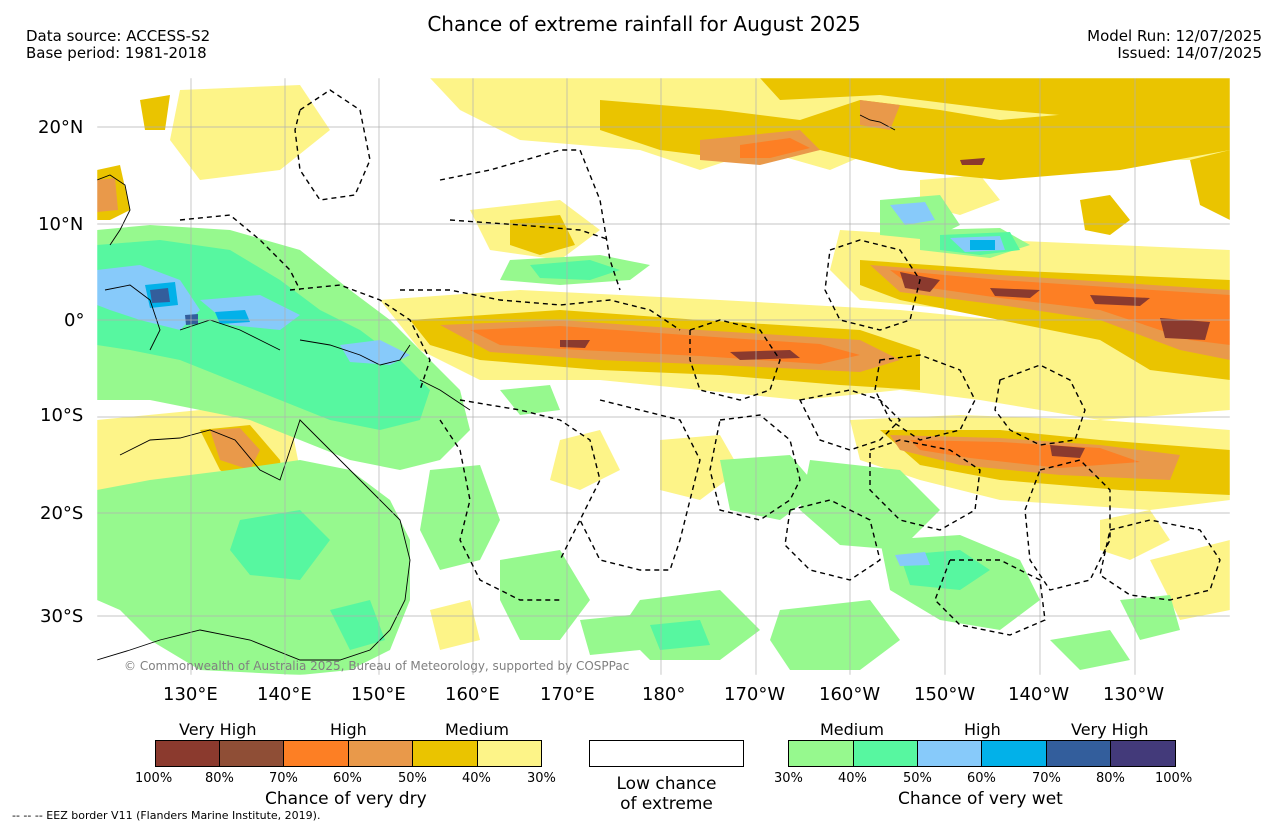  What do you see at coordinates (945, 694) in the screenshot?
I see `lon-label-150w: 150°W` at bounding box center [945, 694].